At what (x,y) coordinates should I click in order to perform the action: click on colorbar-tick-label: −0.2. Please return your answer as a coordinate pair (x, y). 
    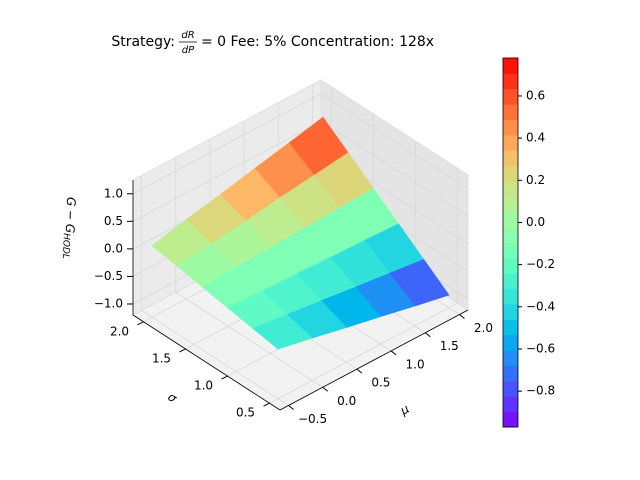
    Looking at the image, I should click on (540, 264).